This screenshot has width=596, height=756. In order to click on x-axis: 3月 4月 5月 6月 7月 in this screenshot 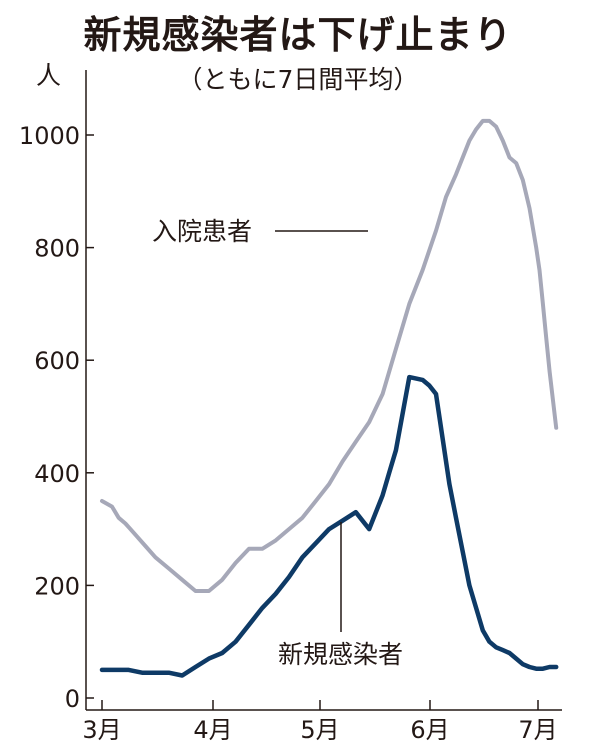, I will do `click(322, 722)`.